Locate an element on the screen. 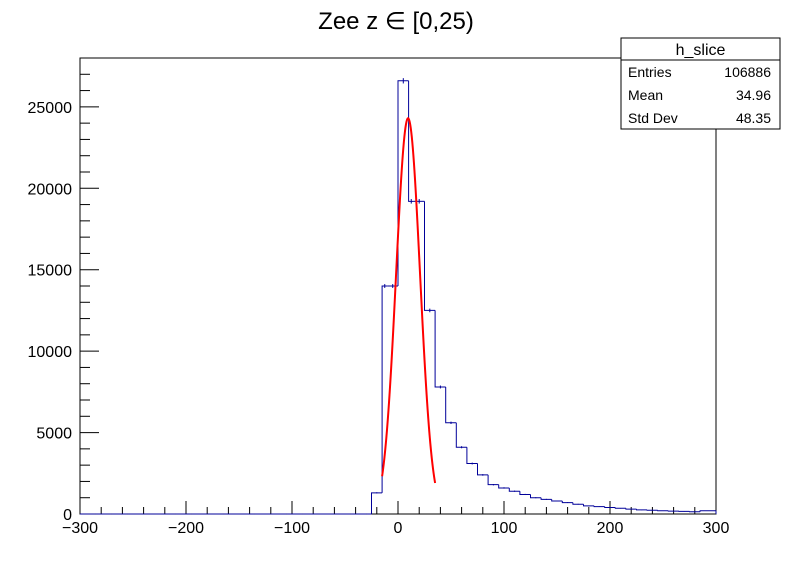  stats-entries-label: Entries is located at coordinates (650, 72).